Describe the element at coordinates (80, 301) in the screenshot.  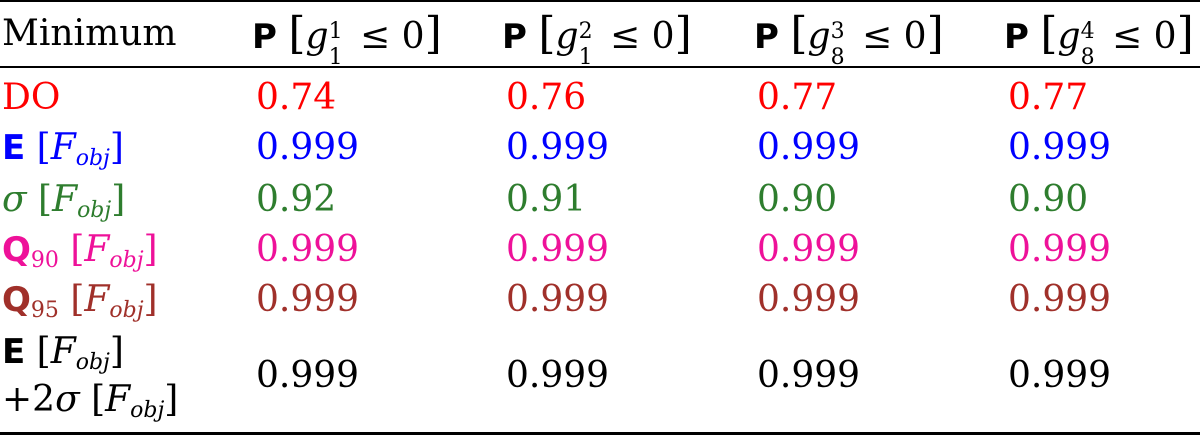
I see `row-q95-label: Q95 [Fobj]` at that location.